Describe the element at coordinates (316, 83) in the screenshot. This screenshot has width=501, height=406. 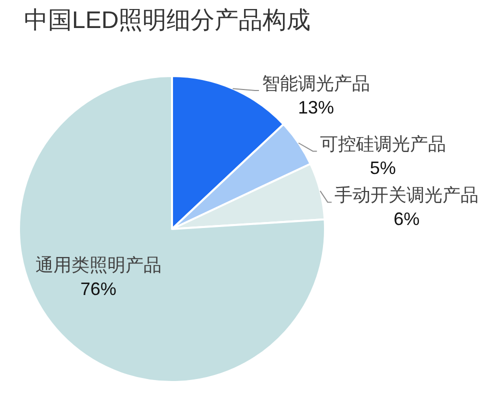
I see `slice-label: 智能调光产品` at that location.